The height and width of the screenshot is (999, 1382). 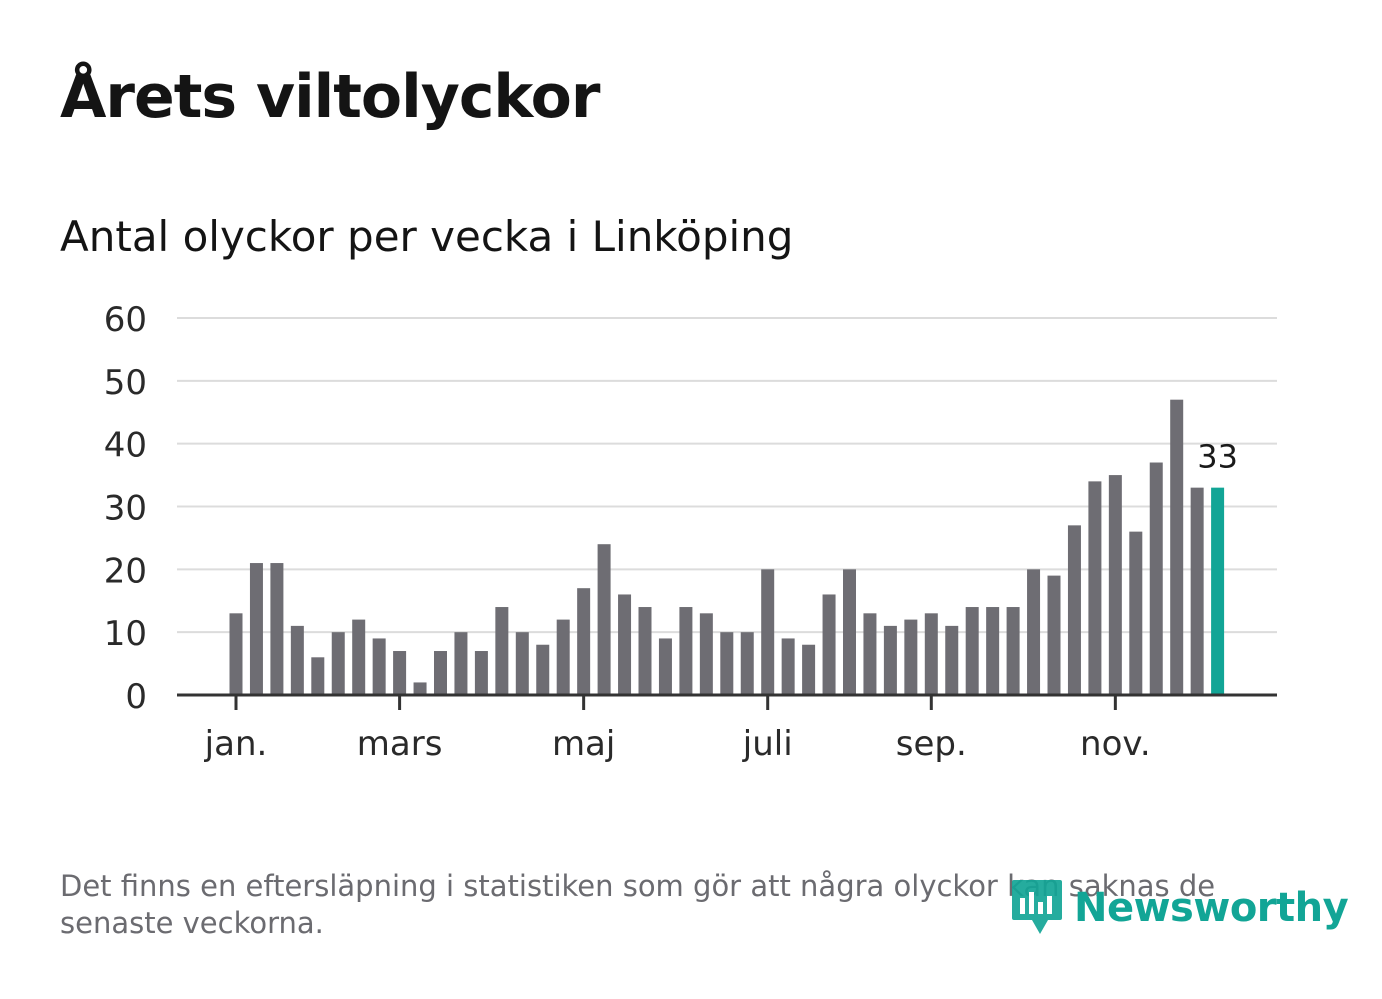 What do you see at coordinates (1218, 591) in the screenshot?
I see `bar-highlight` at bounding box center [1218, 591].